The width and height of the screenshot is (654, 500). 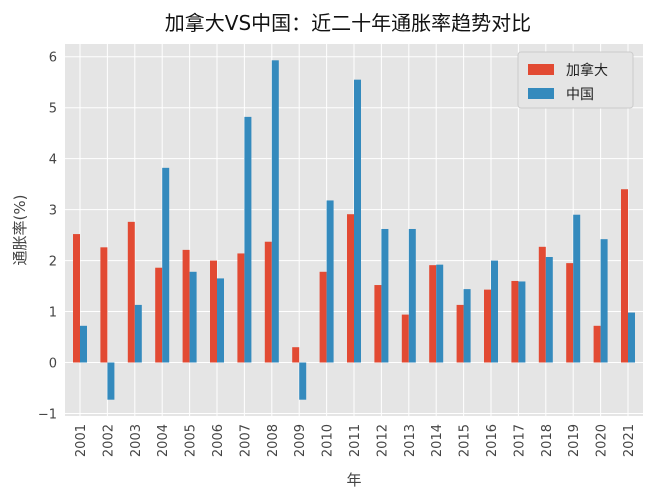 I want to click on bar-中国-2019, so click(x=577, y=288).